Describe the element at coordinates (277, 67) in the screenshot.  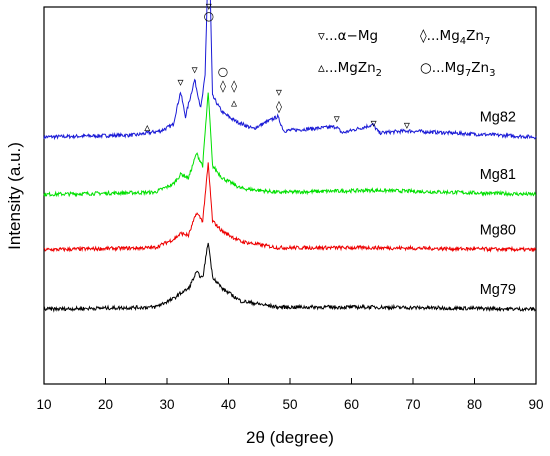
I see `peak-markers: ▵▿▿▿○○◊ ◊▵▿◊▿ ▿ ▿` at that location.